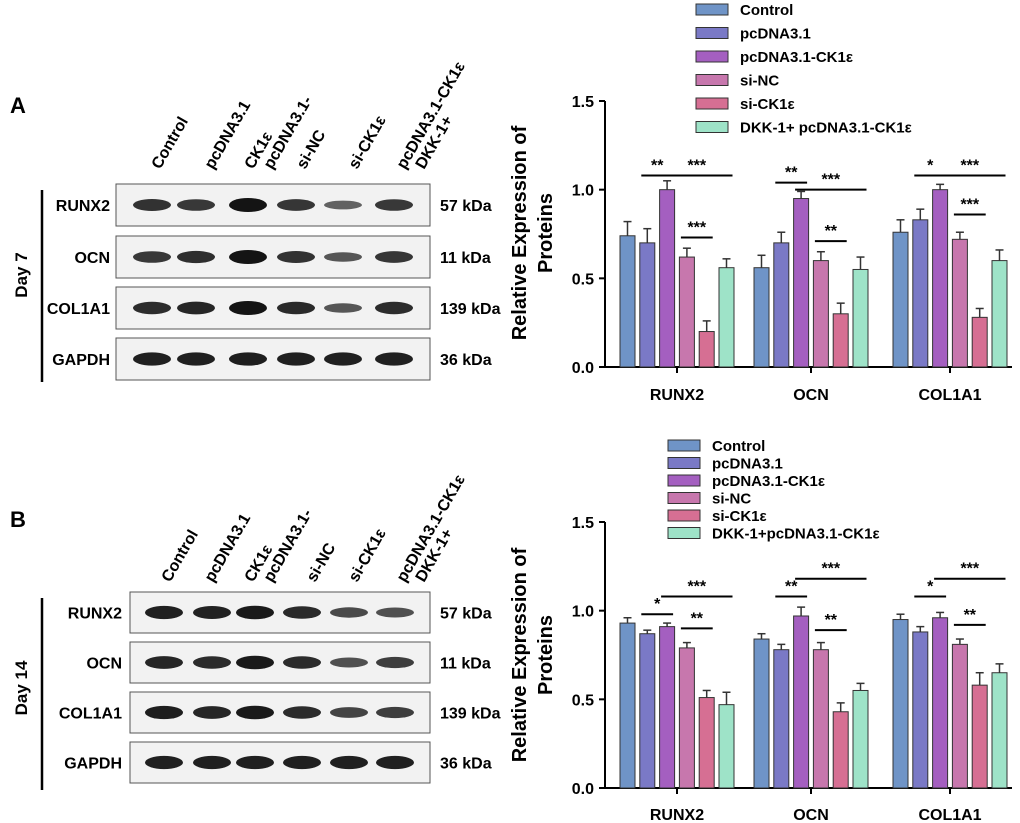  Describe the element at coordinates (759, 81) in the screenshot. I see `legend-label: si-NC` at that location.